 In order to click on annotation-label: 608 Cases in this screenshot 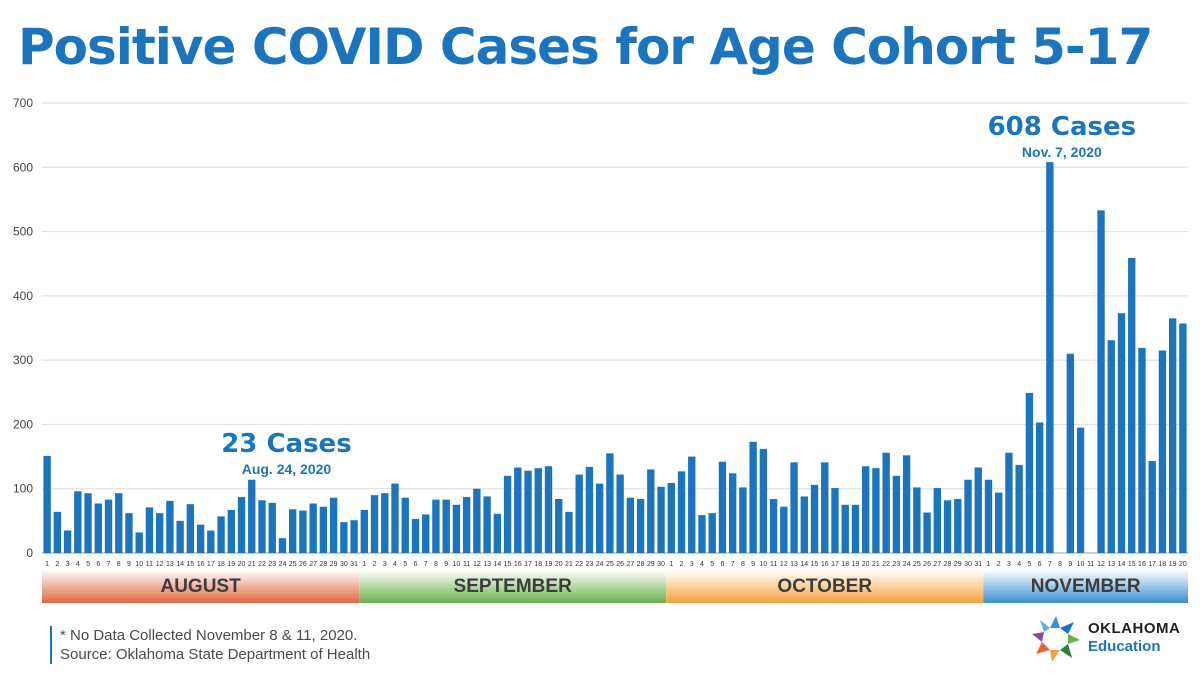, I will do `click(1062, 127)`.